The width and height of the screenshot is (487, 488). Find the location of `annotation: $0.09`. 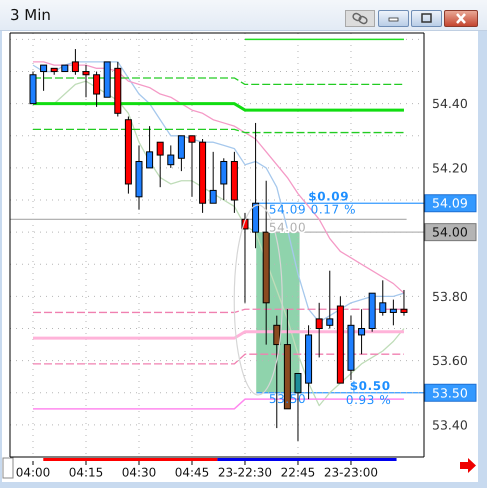

annotation: $0.09 is located at coordinates (329, 197).